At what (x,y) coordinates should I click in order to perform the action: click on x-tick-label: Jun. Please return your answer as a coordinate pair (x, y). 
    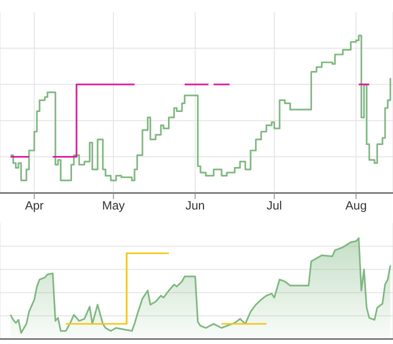
    Looking at the image, I should click on (195, 205).